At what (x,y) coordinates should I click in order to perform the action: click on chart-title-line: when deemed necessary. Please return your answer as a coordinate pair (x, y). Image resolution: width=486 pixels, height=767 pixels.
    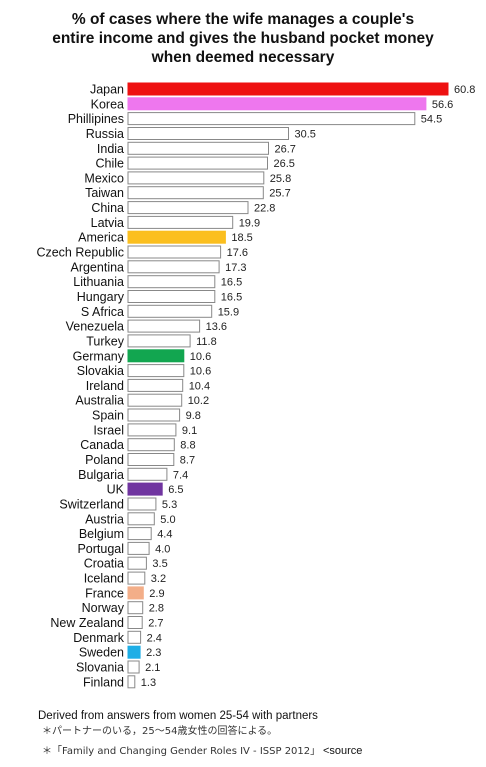
    Looking at the image, I should click on (243, 57).